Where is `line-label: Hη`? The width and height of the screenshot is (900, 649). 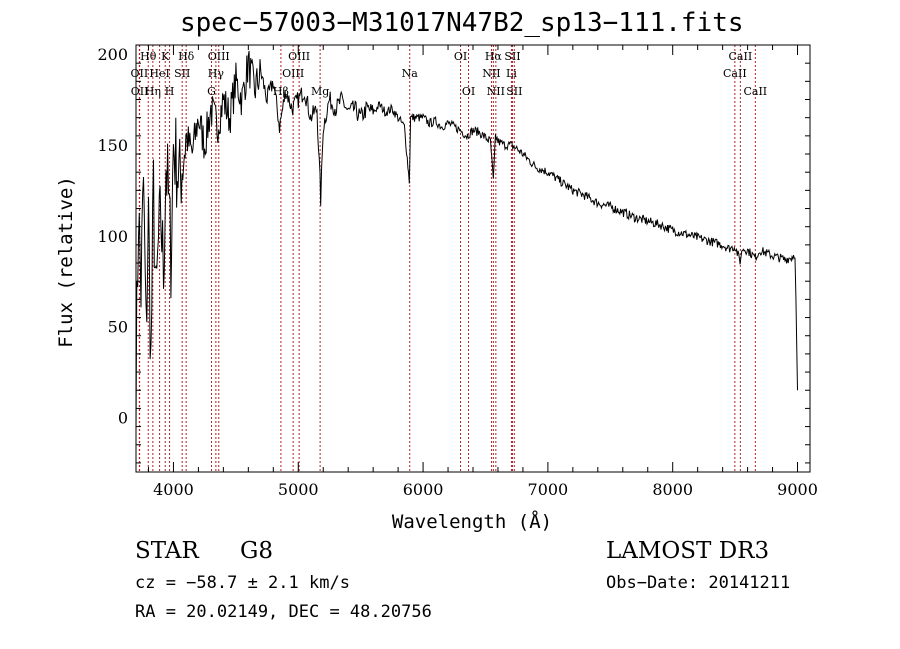 line-label: Hη is located at coordinates (153, 91).